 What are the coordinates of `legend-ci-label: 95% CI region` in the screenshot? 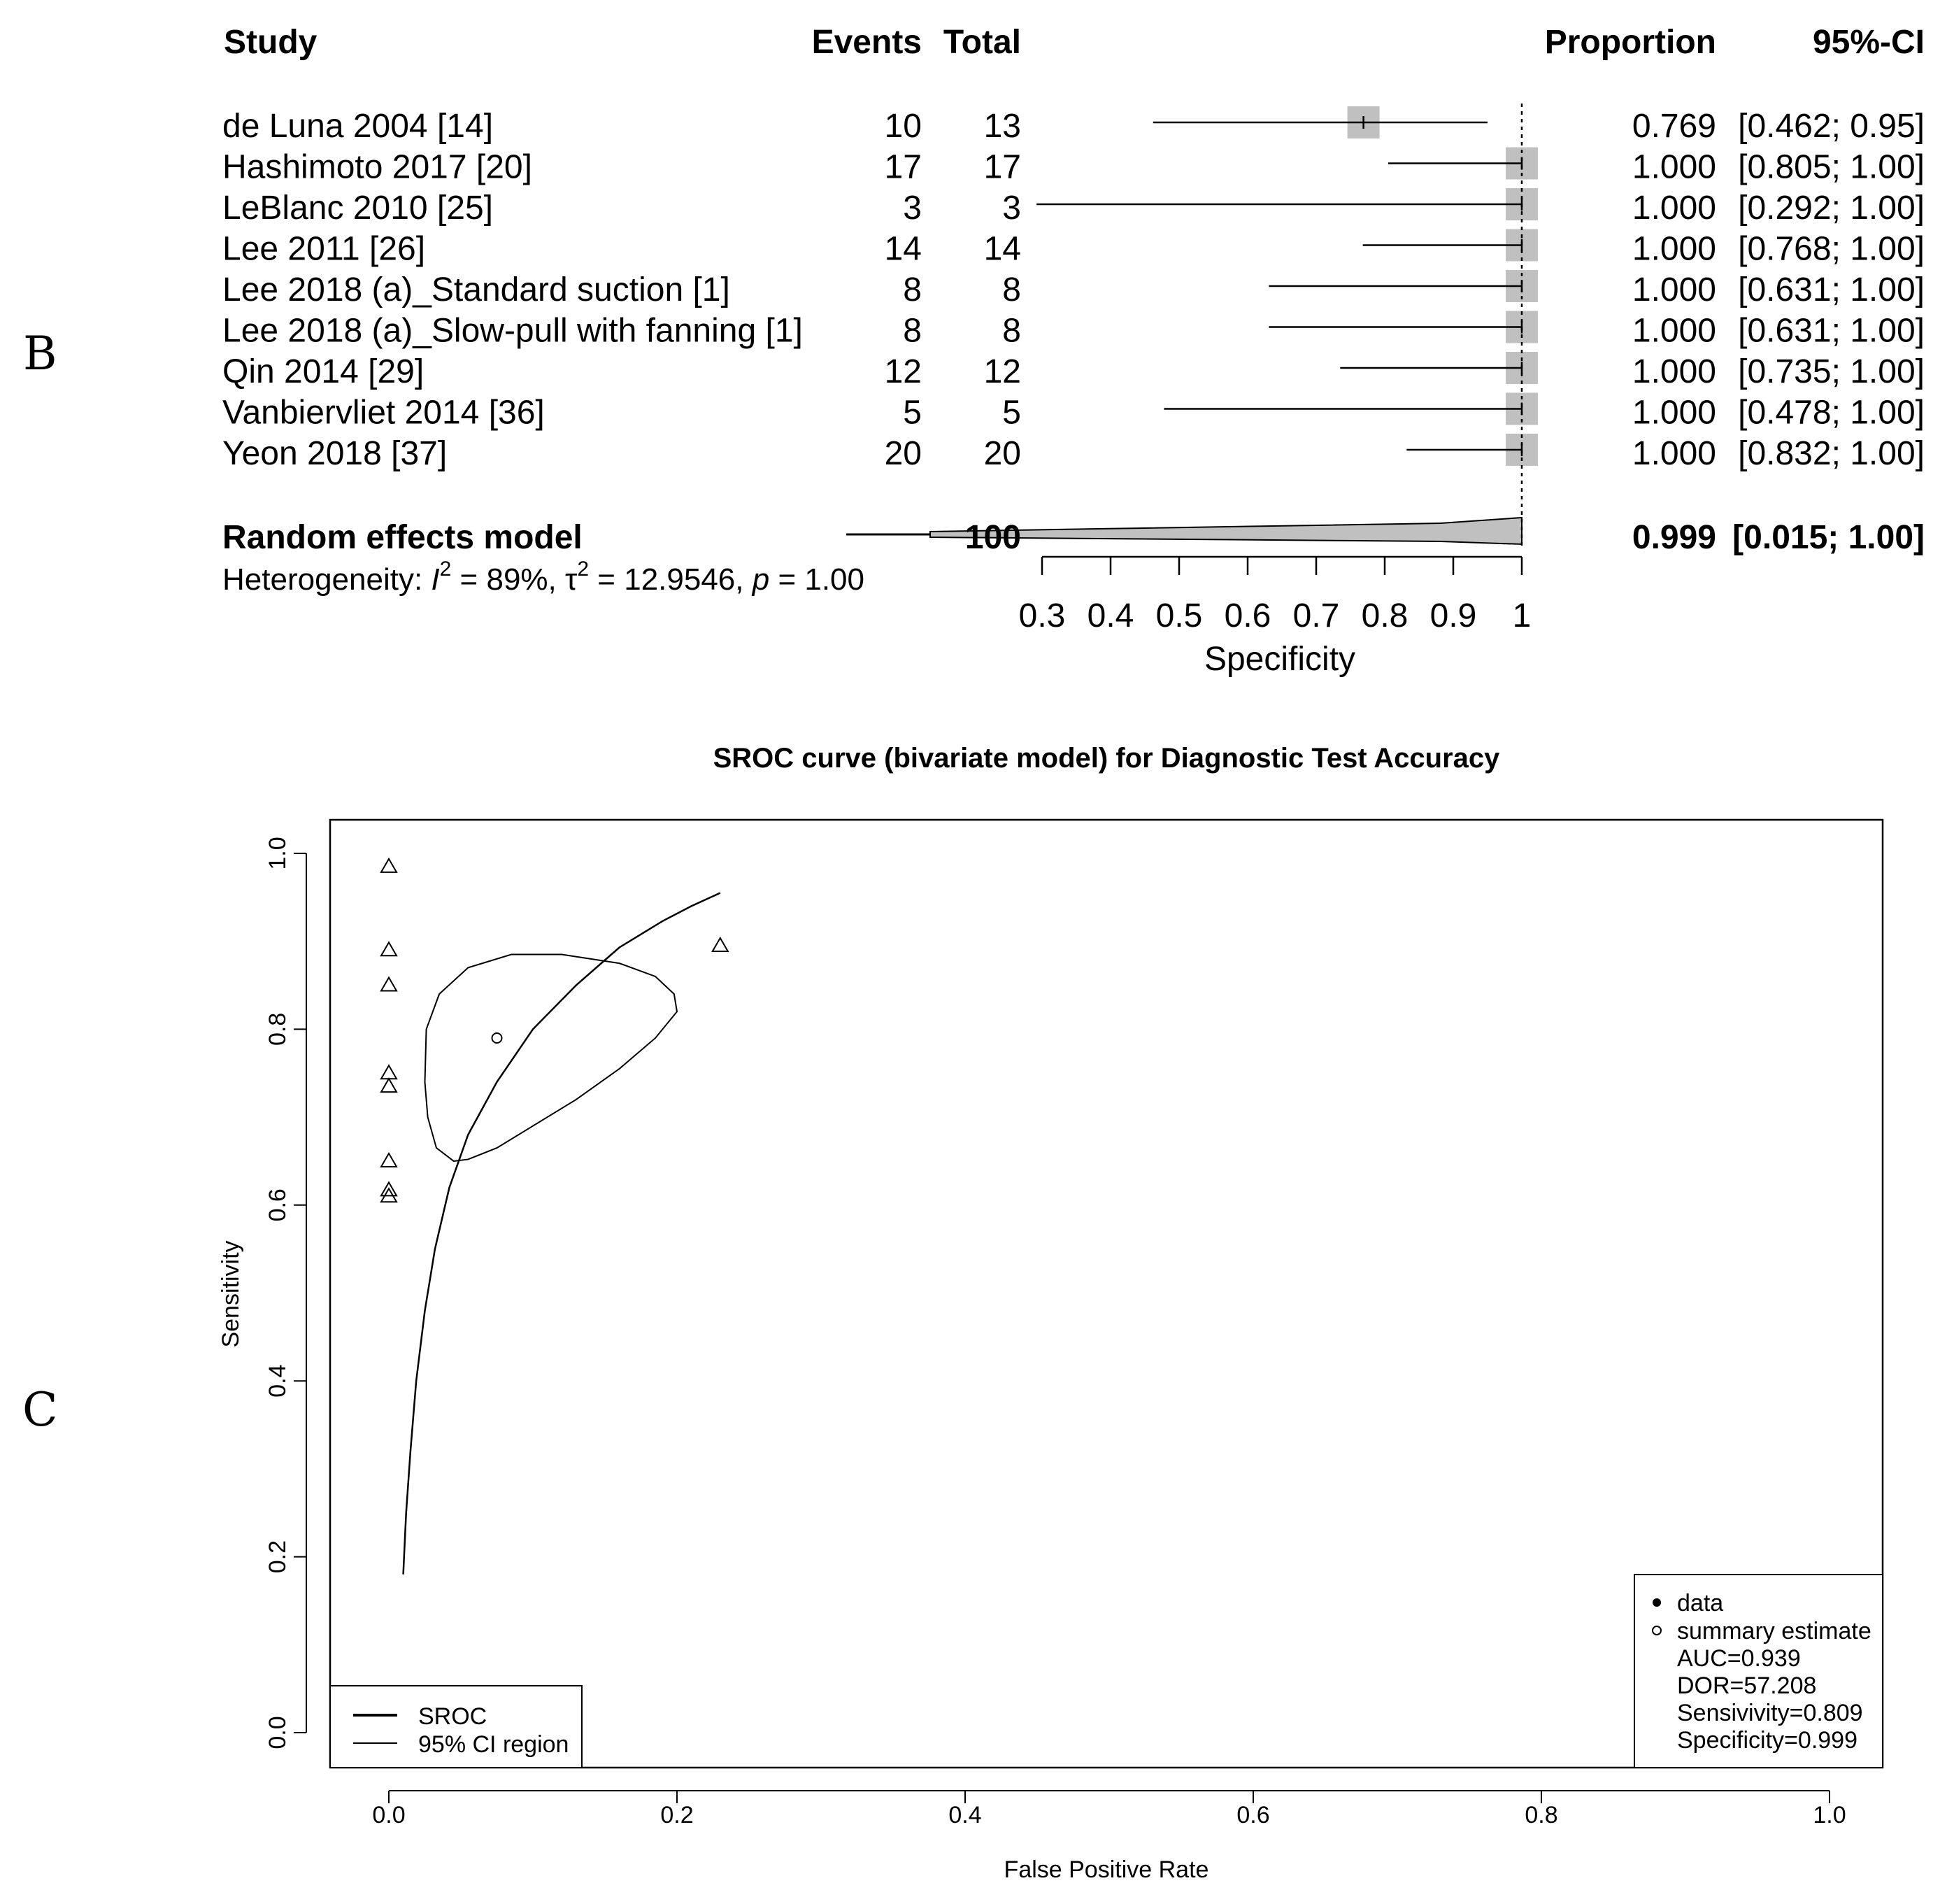 It's located at (494, 1744).